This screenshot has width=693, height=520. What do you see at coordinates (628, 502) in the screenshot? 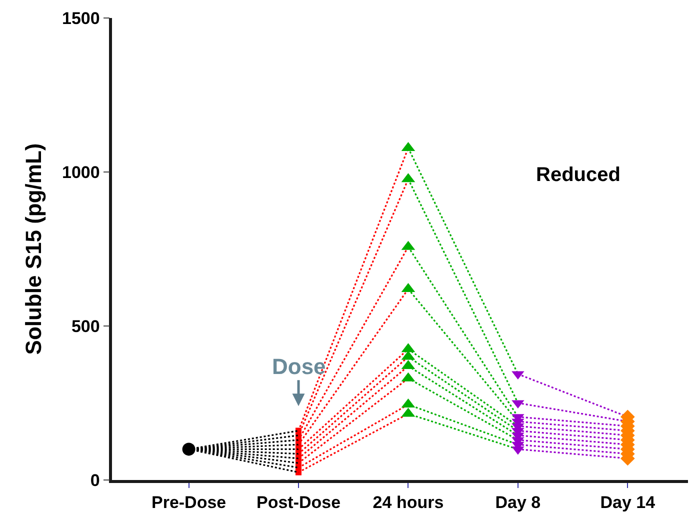
I see `x-tick-label: Day 14` at bounding box center [628, 502].